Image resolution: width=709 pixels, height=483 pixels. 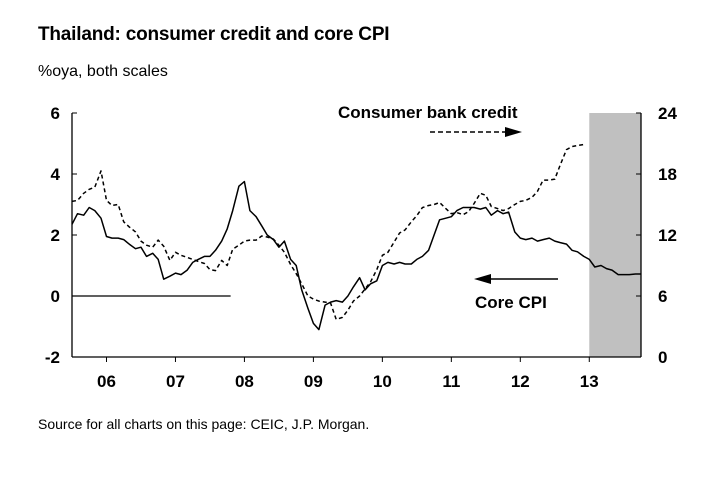 I want to click on x-tick-label: 12, so click(x=520, y=381).